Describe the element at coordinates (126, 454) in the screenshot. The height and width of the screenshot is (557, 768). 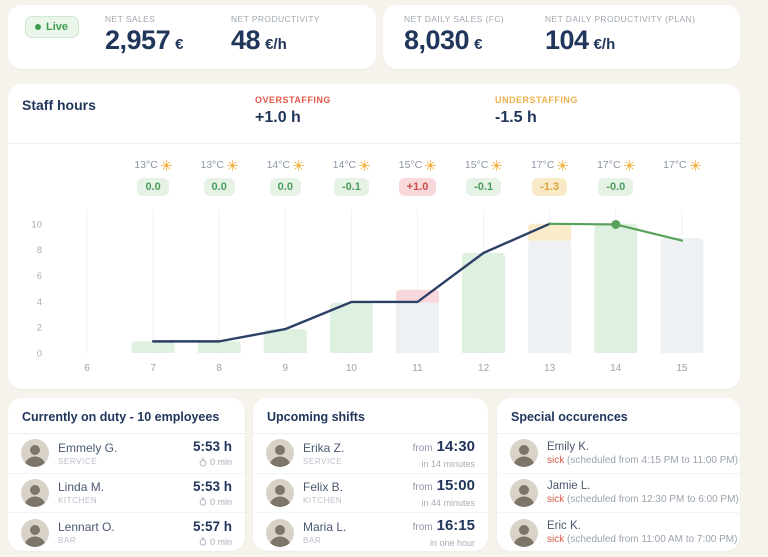
I see `employee-row: Emmely G. SERVICE 5:53 h 0 min` at that location.